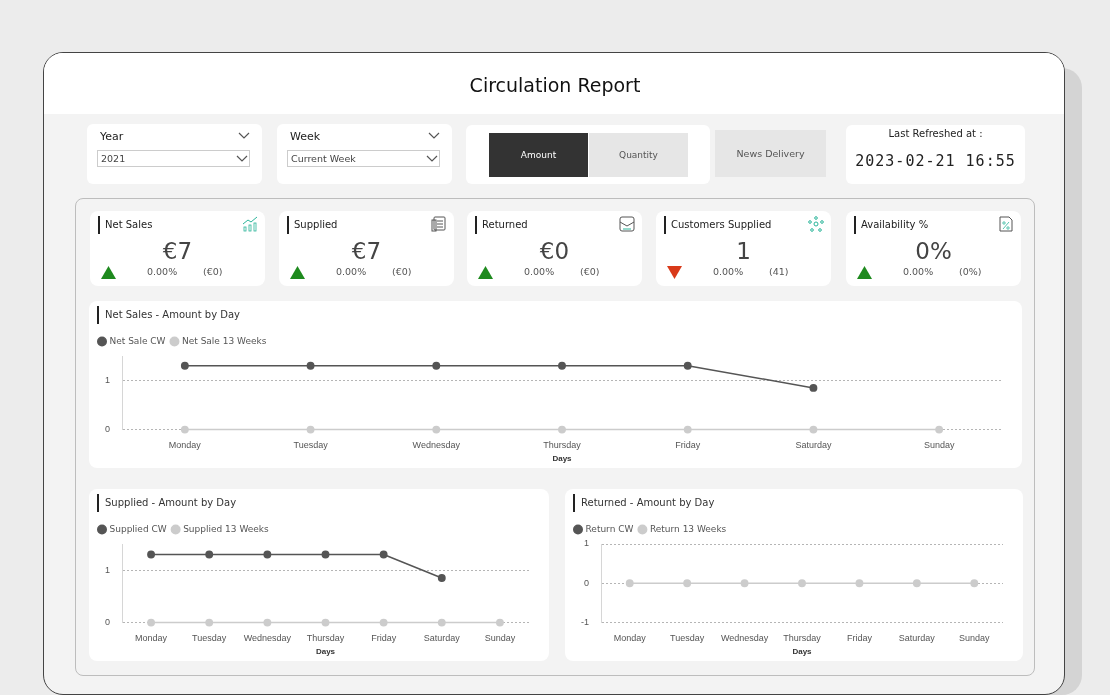  What do you see at coordinates (538, 155) in the screenshot?
I see `text: Amount` at bounding box center [538, 155].